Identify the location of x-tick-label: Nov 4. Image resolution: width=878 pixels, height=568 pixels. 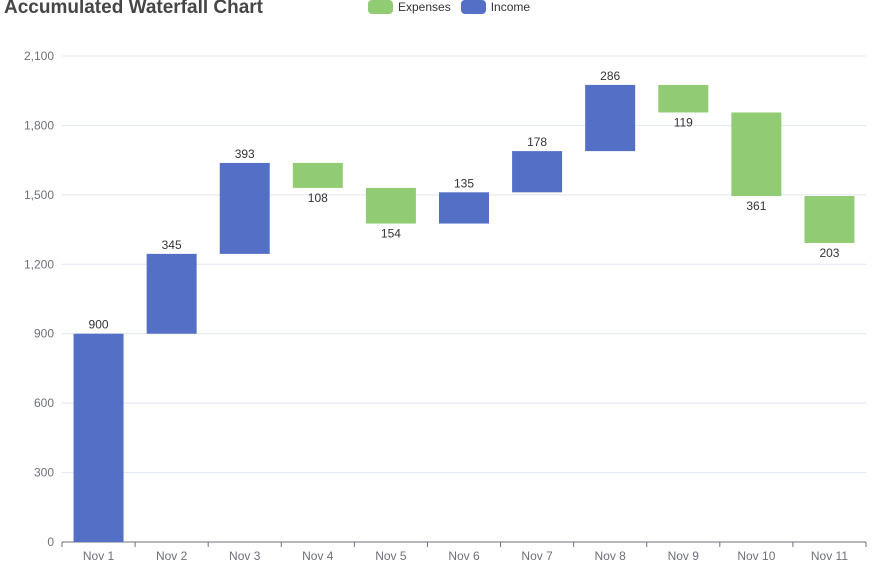
(318, 556).